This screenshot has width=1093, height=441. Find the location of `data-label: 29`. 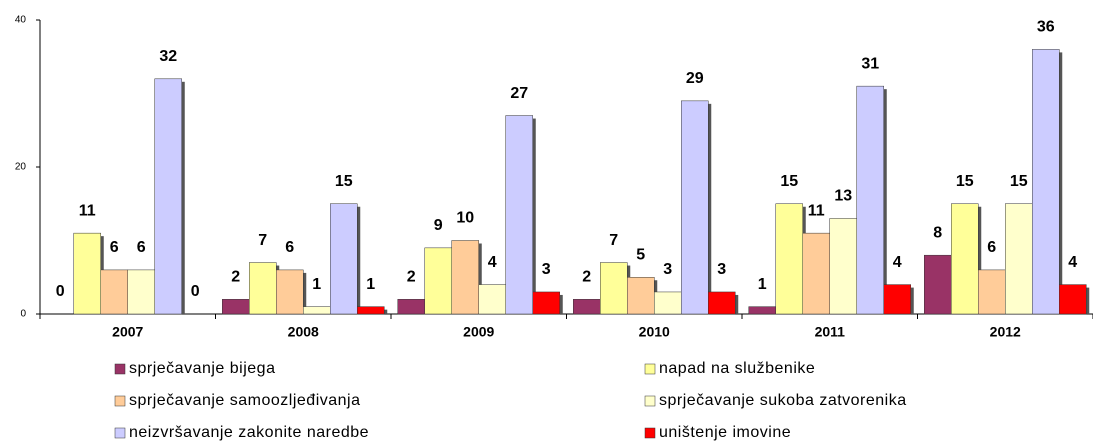

data-label: 29 is located at coordinates (695, 78).